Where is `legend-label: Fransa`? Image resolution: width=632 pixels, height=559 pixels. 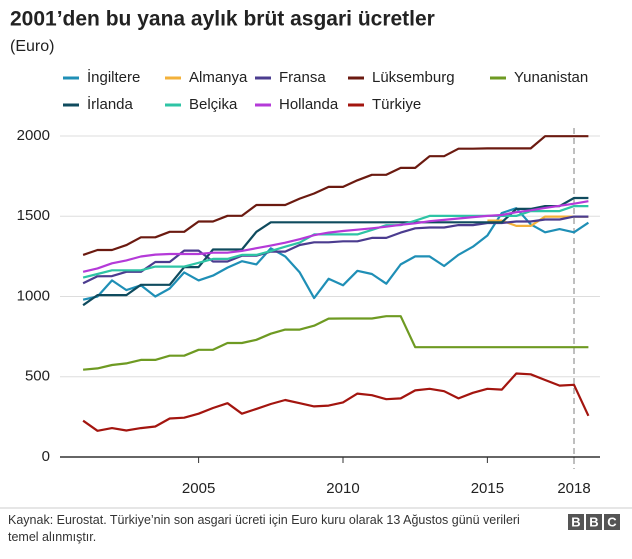 legend-label: Fransa is located at coordinates (302, 77).